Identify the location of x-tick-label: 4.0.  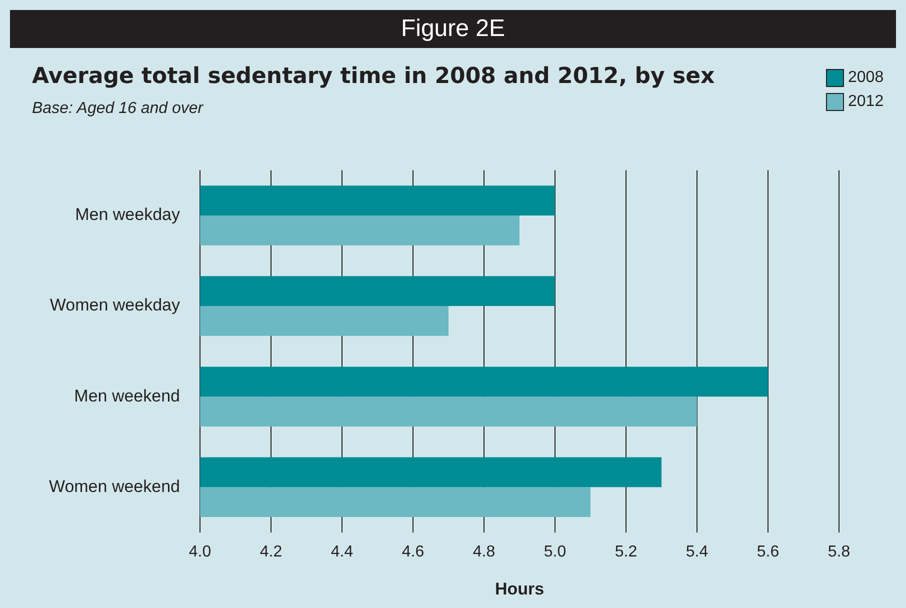
(200, 551).